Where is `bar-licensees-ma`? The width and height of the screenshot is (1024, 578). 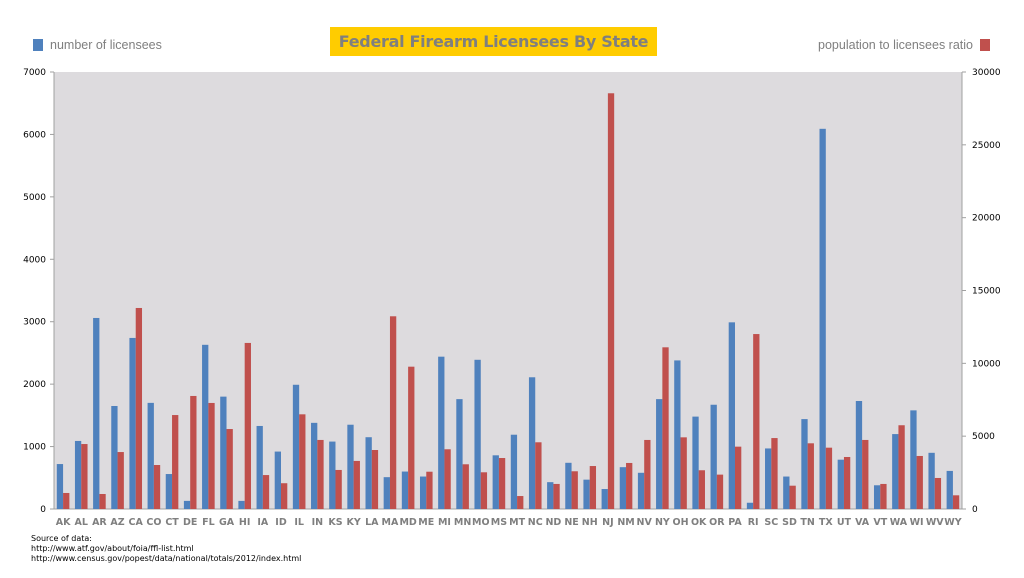
bar-licensees-ma is located at coordinates (386, 493).